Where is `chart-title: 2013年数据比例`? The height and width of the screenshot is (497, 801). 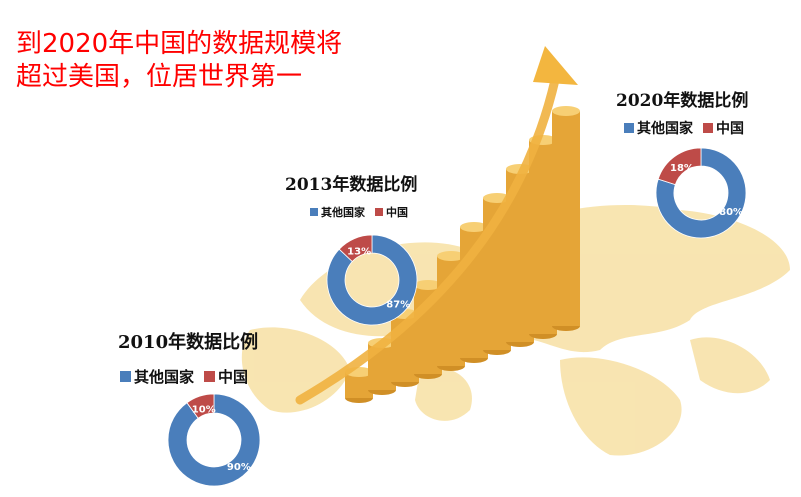
chart-title: 2013年数据比例 is located at coordinates (351, 185).